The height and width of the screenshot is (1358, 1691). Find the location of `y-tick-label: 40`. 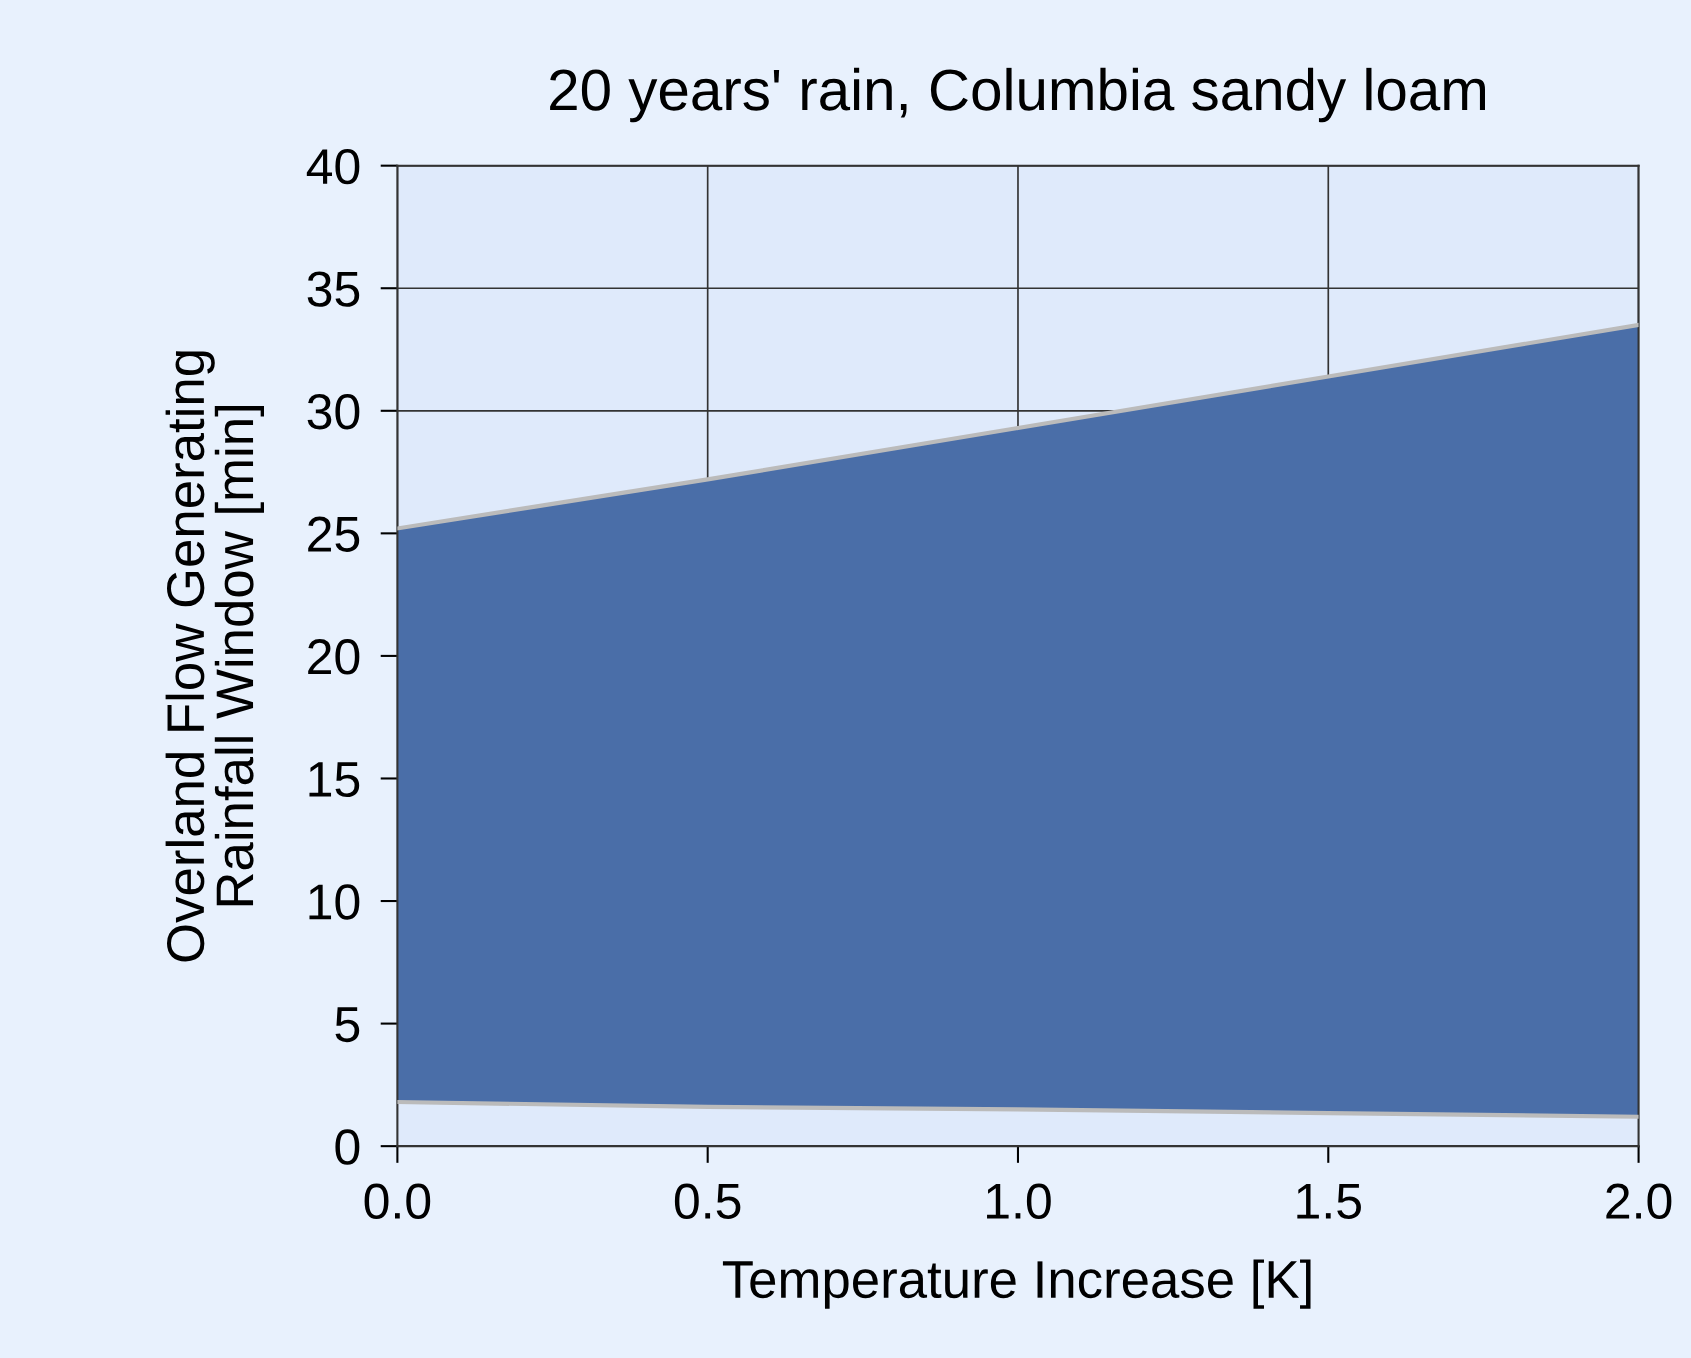

y-tick-label: 40 is located at coordinates (333, 166).